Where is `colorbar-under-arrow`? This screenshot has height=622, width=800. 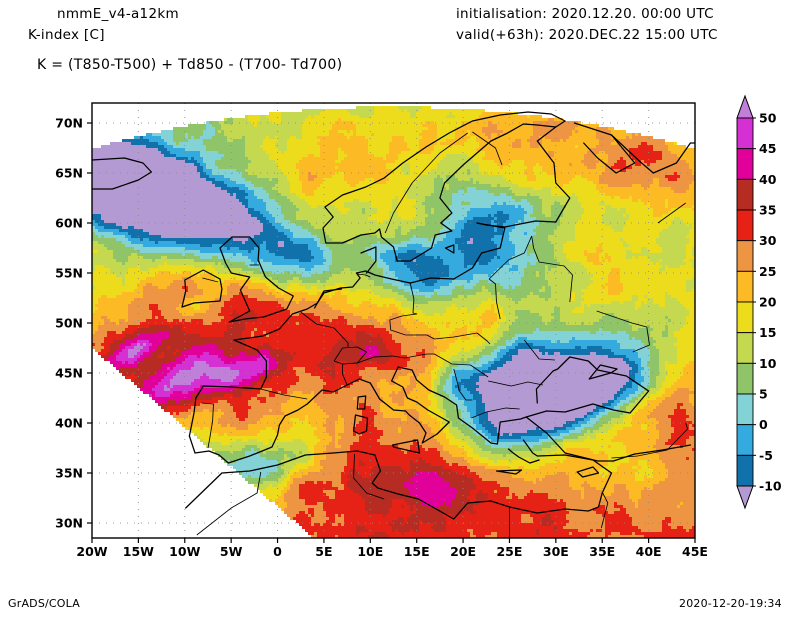
colorbar-under-arrow is located at coordinates (745, 497).